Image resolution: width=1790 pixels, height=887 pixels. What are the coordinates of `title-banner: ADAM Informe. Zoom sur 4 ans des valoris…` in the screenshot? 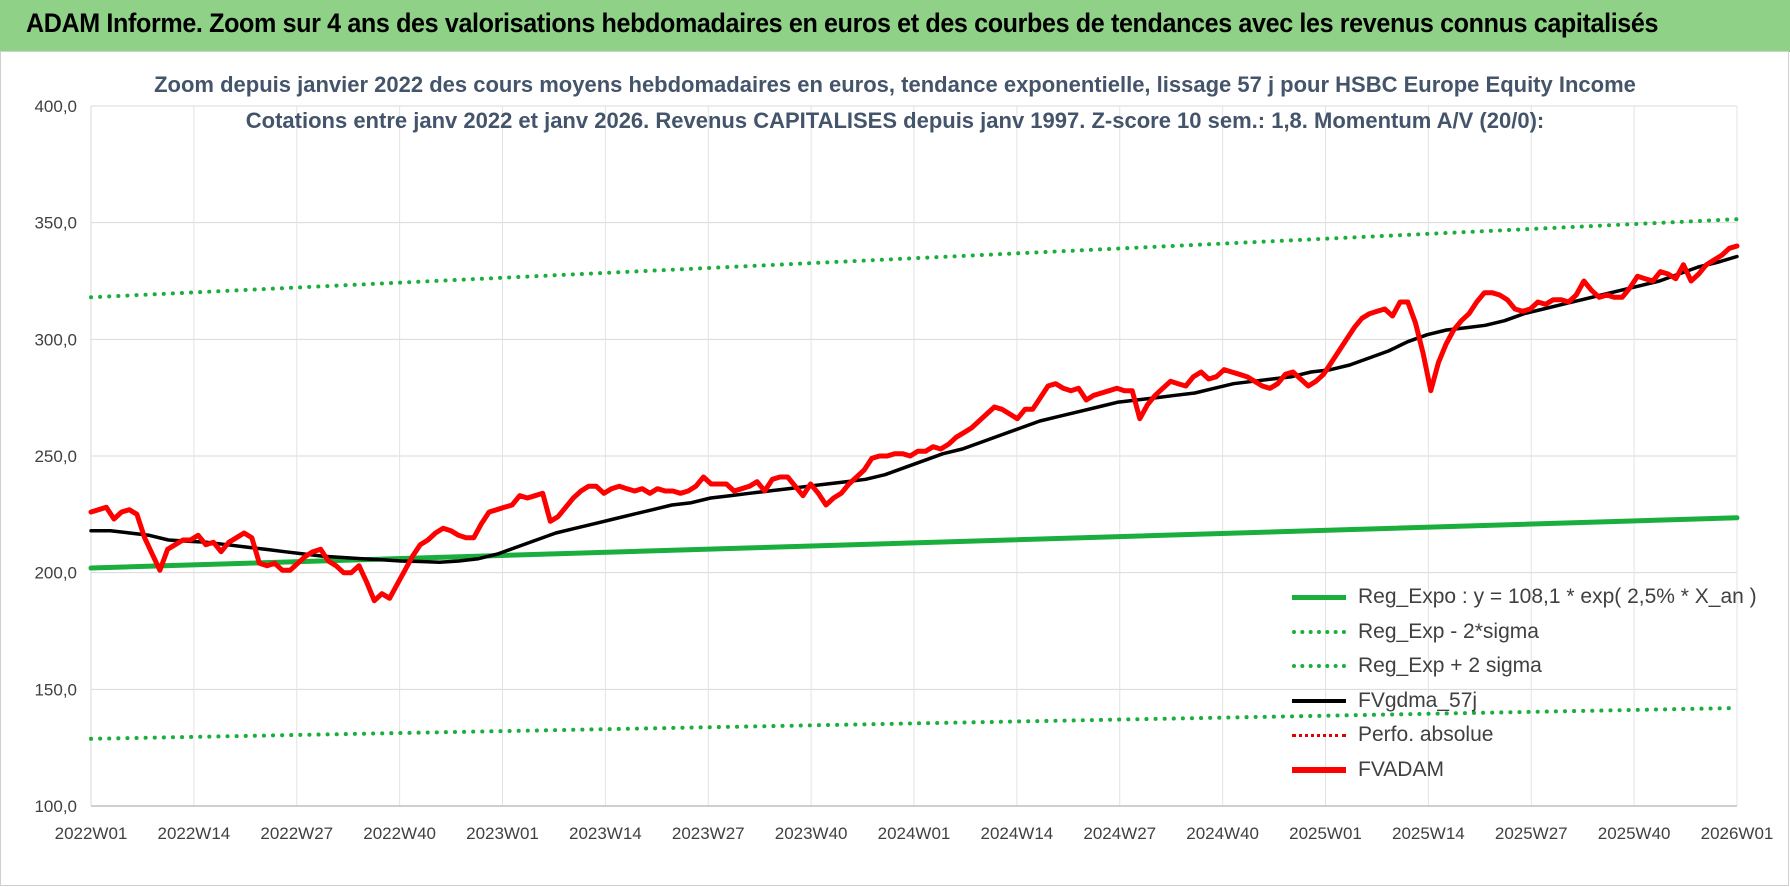 It's located at (895, 26).